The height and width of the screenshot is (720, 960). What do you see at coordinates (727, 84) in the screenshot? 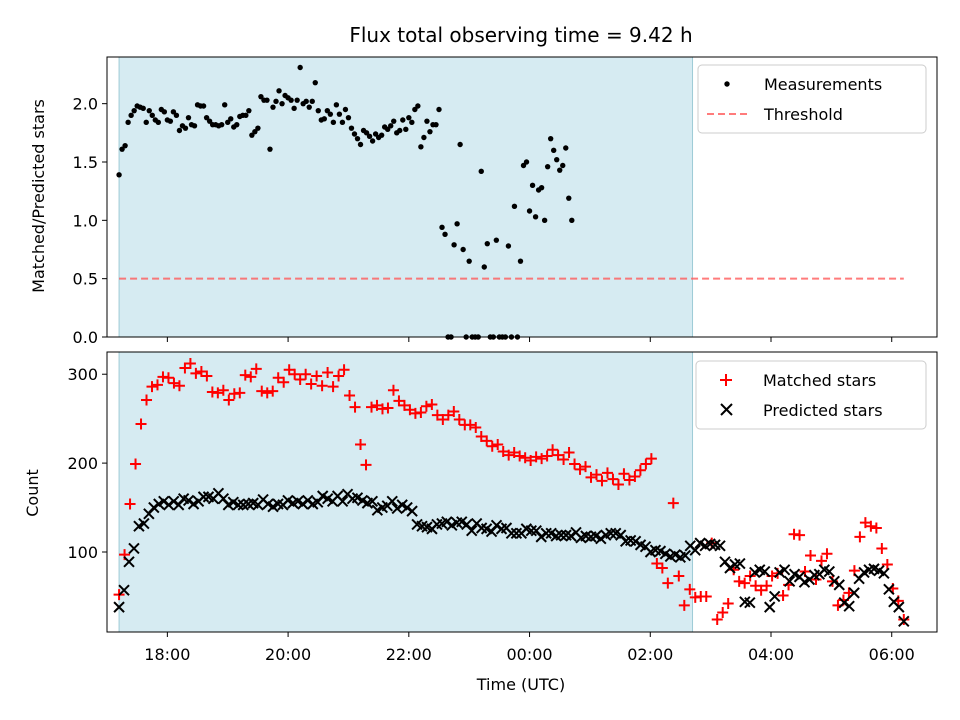
I see `legend-marker-measurements` at bounding box center [727, 84].